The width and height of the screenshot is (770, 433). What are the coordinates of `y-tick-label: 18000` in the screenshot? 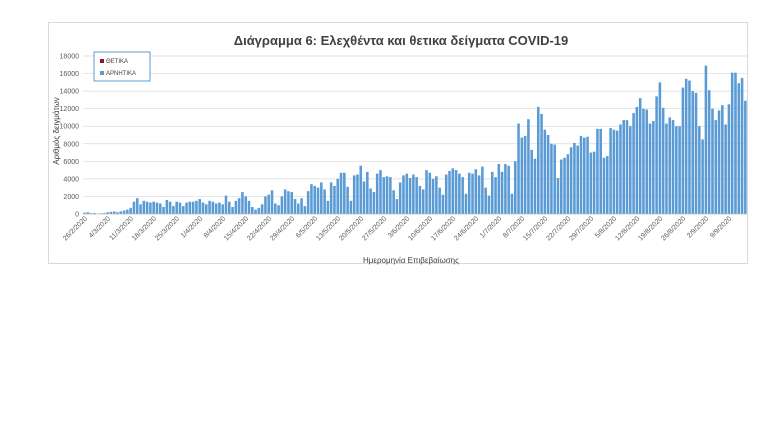 It's located at (70, 57).